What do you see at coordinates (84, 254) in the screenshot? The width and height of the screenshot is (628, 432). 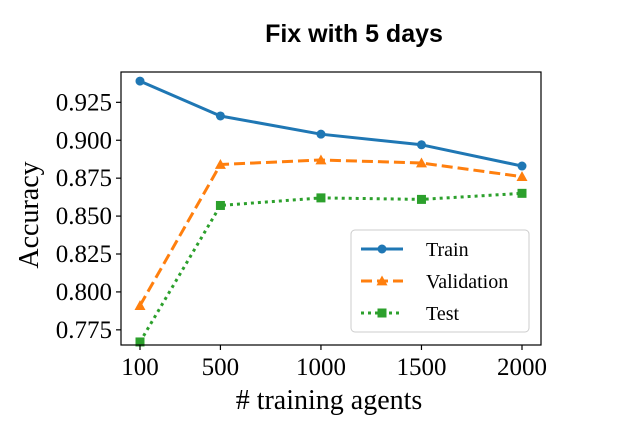 I see `y-tick-label: 0.825` at bounding box center [84, 254].